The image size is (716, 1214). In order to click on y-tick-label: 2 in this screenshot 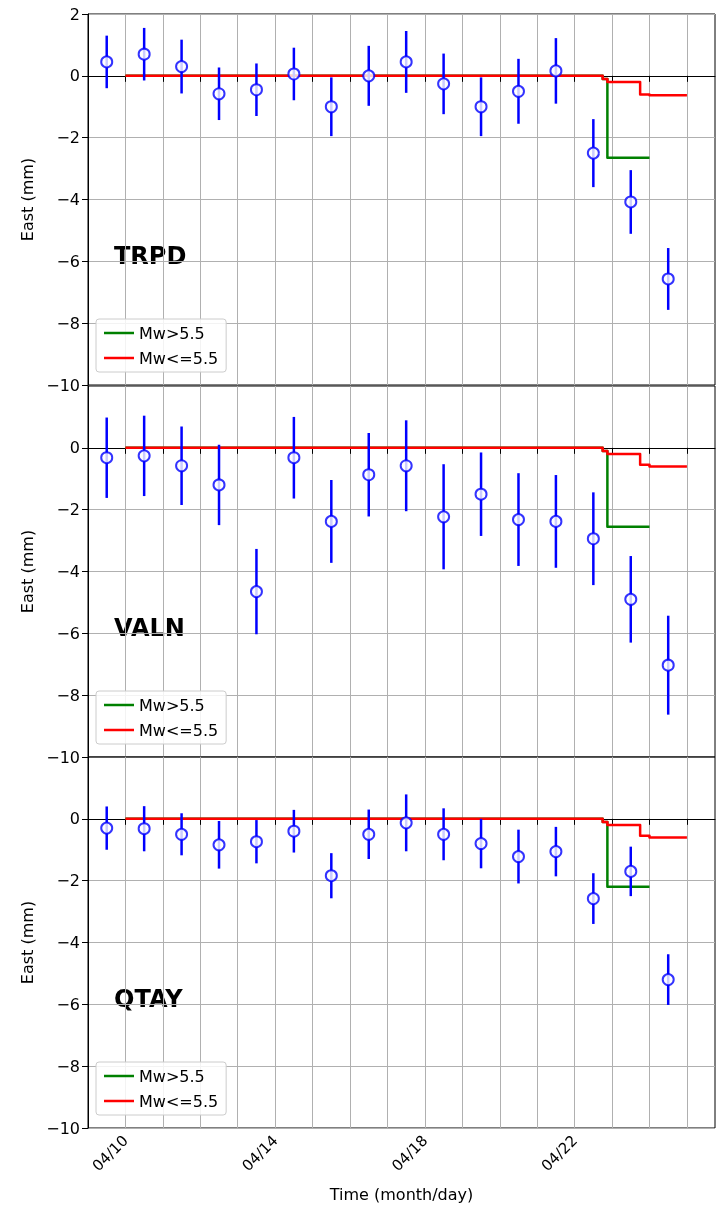, I will do `click(74, 14)`.